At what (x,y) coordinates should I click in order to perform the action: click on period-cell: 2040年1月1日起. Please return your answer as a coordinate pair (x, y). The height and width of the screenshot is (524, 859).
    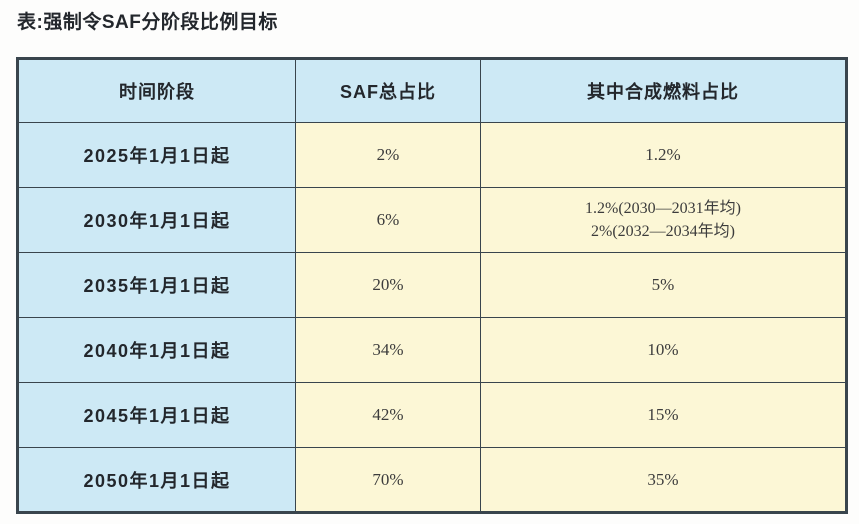
    Looking at the image, I should click on (156, 350).